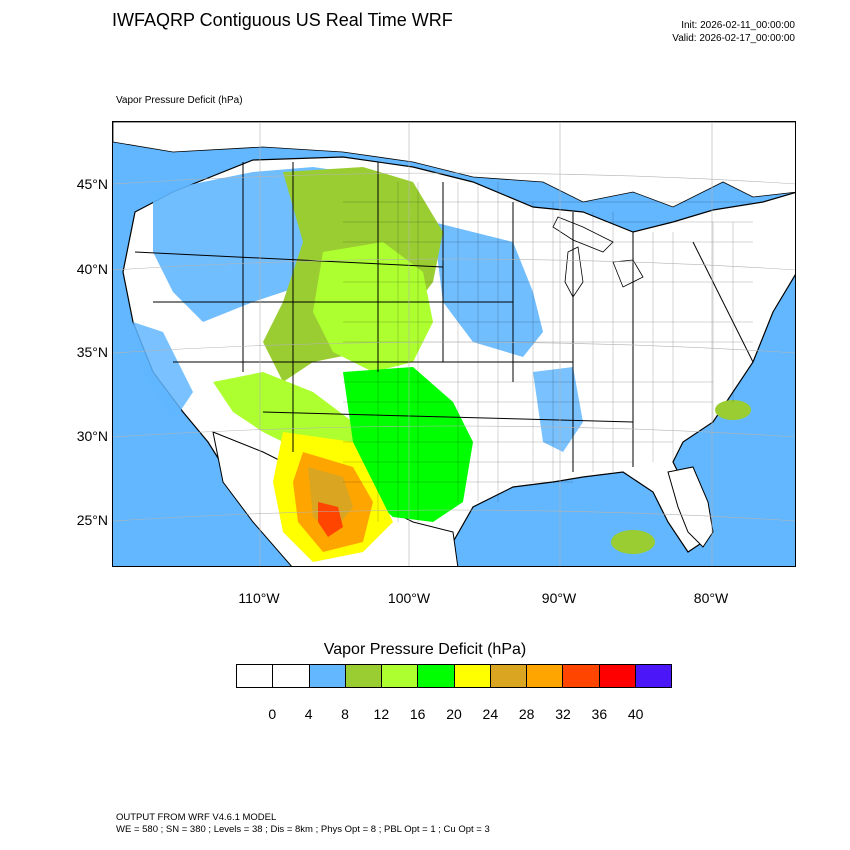 Image resolution: width=850 pixels, height=850 pixels. Describe the element at coordinates (408, 444) in the screenshot. I see `vpd-green-texas` at that location.